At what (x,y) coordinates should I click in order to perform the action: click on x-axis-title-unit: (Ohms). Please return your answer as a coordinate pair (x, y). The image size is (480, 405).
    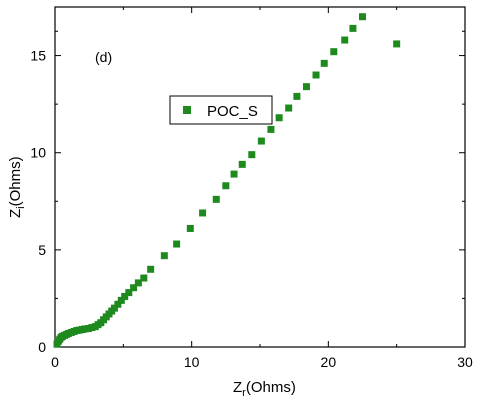
    Looking at the image, I should click on (271, 387).